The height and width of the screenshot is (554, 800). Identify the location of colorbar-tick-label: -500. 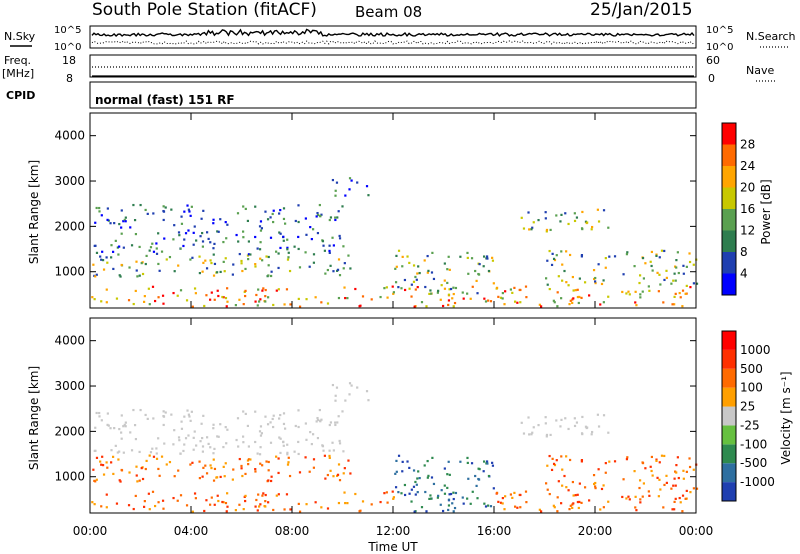
(753, 463).